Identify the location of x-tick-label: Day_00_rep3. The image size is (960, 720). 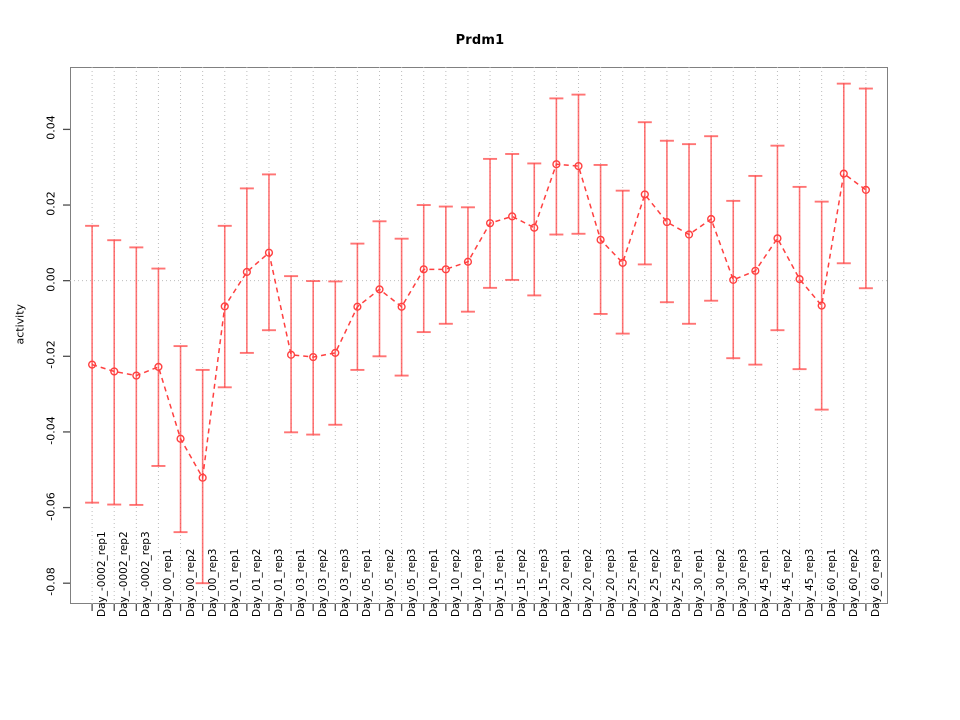
(212, 583).